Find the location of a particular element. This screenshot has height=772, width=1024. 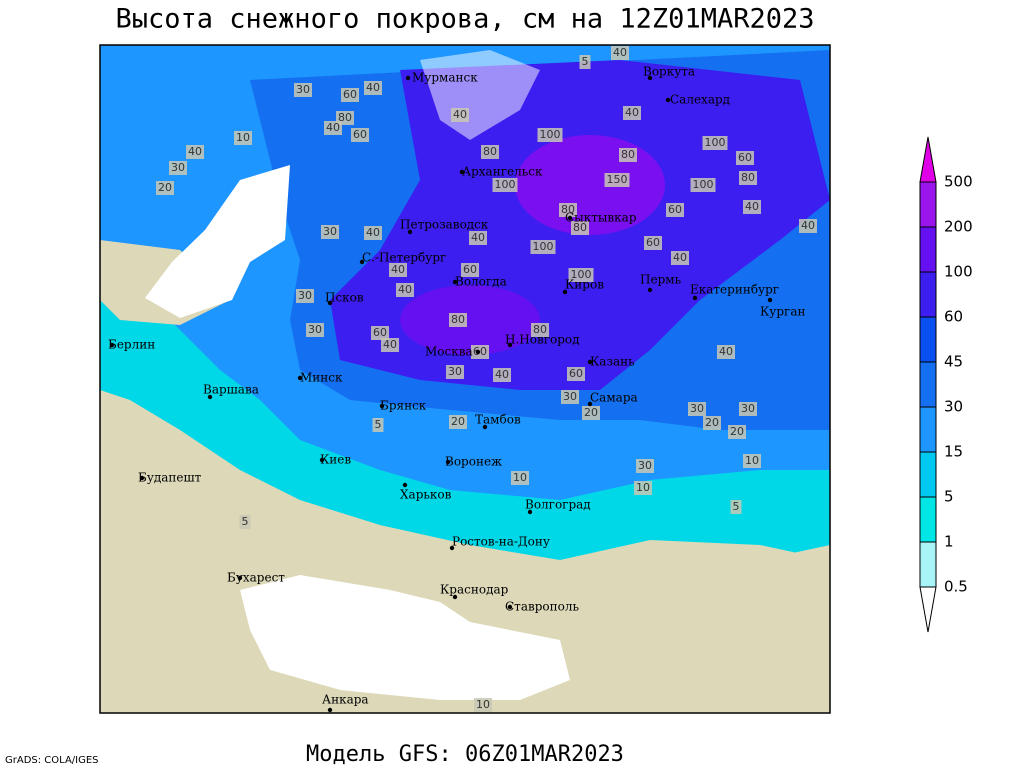

city-name: Волгоград is located at coordinates (558, 505).